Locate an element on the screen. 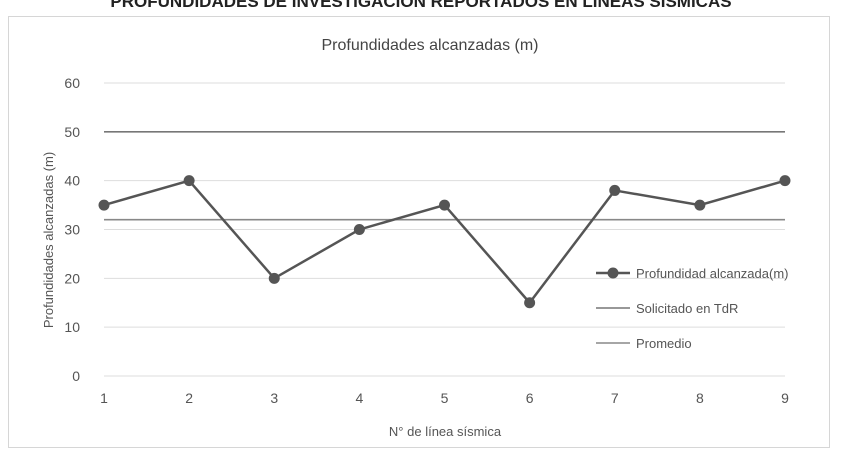 The width and height of the screenshot is (842, 455). x-tick-label: 4 is located at coordinates (359, 398).